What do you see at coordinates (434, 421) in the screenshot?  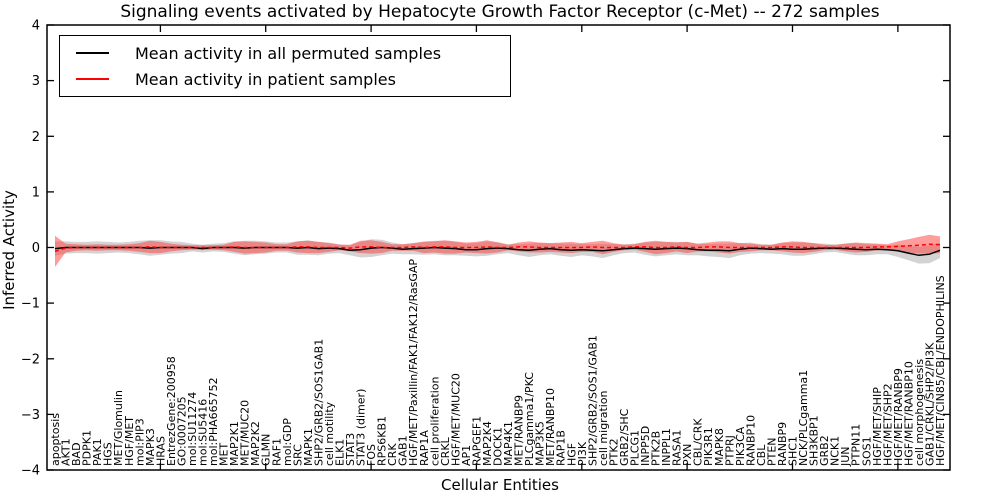 I see `svg-text: cell proliferation` at bounding box center [434, 421].